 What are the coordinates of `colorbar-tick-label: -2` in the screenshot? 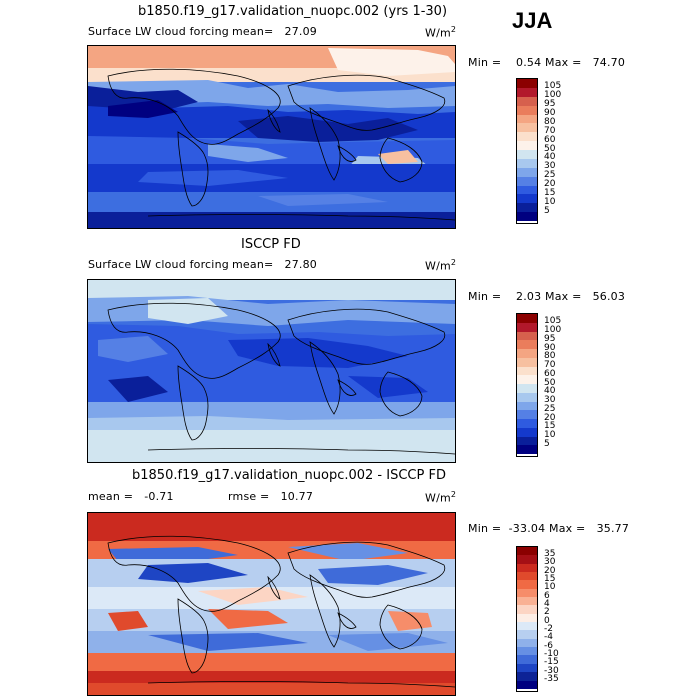 It's located at (548, 629).